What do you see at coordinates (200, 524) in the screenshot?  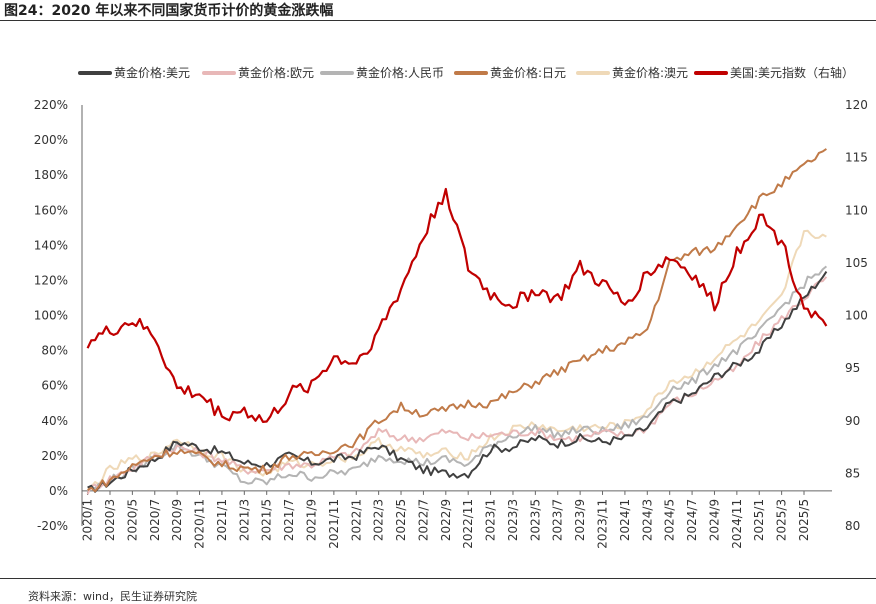 I see `x-tick-label: 2020/11` at bounding box center [200, 524].